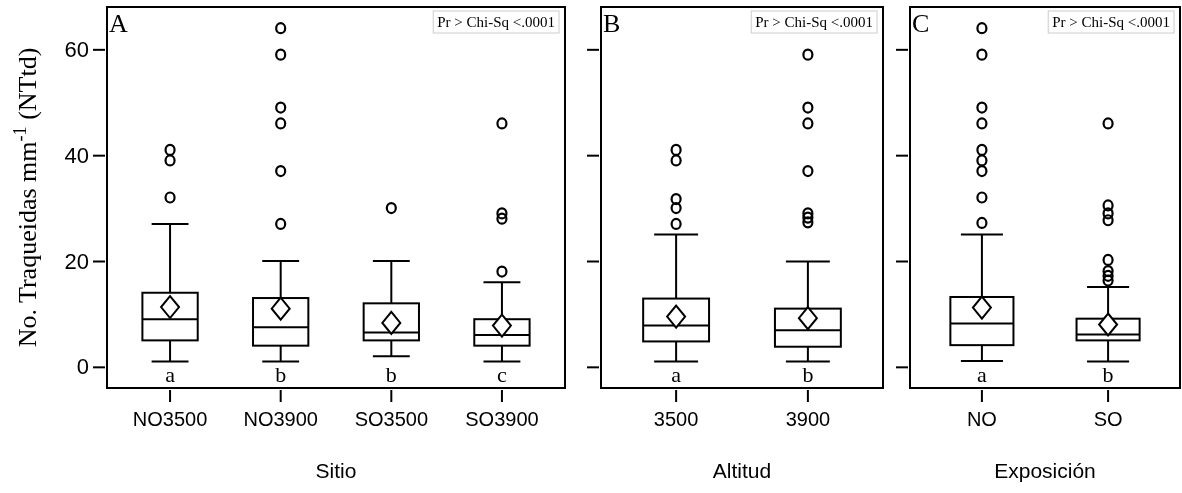  Describe the element at coordinates (82, 367) in the screenshot. I see `y-tick-label: 0` at that location.